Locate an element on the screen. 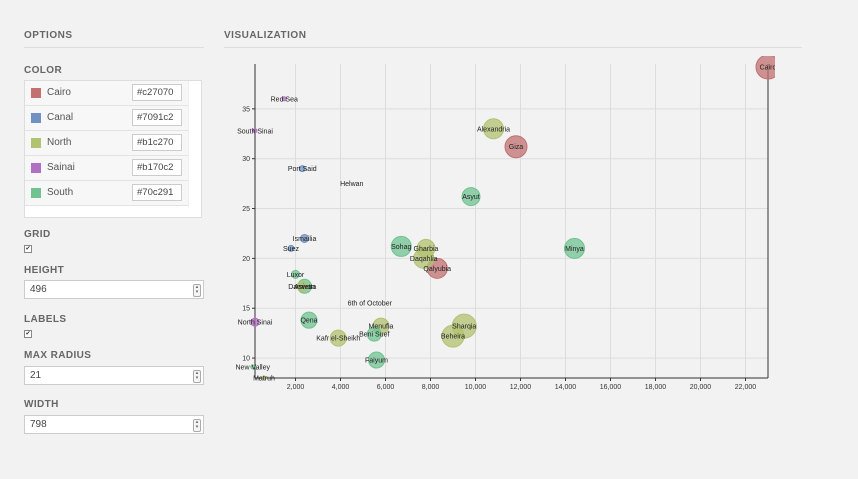 This screenshot has height=479, width=858. x-tick-label: 14,000 is located at coordinates (566, 387).